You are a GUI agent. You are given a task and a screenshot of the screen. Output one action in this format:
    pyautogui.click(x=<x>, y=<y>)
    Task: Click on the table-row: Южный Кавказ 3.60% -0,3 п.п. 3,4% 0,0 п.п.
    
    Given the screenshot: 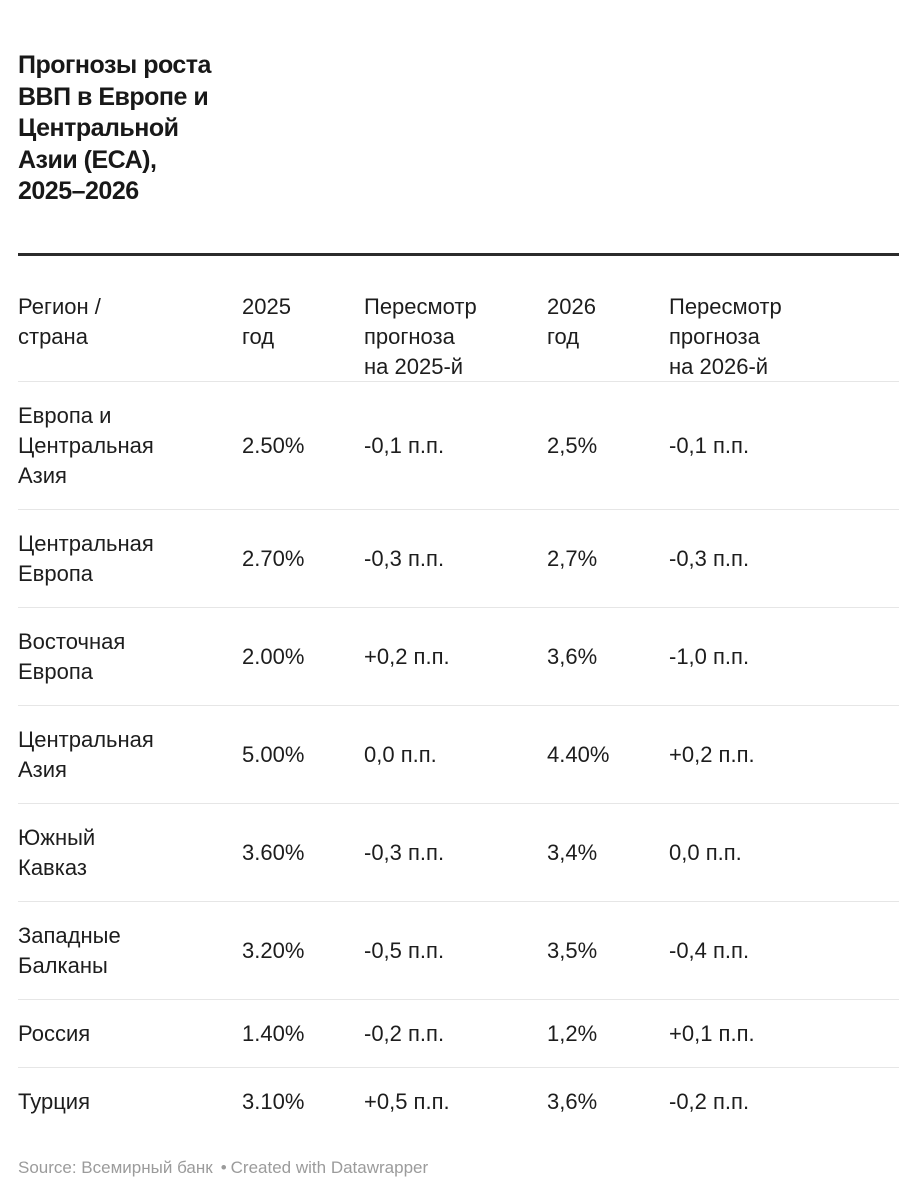 What is the action you would take?
    pyautogui.click(x=458, y=852)
    